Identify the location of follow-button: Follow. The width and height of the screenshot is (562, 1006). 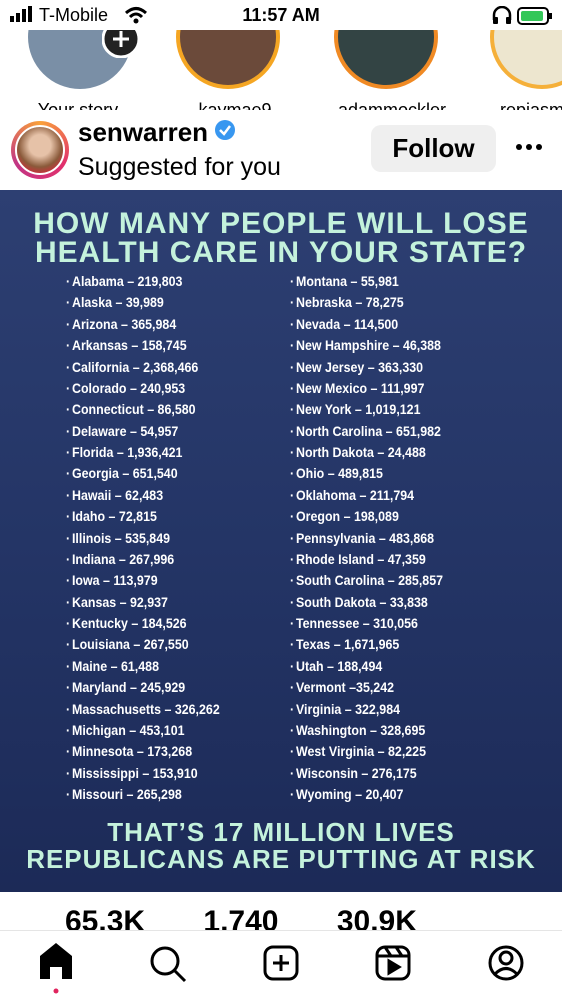
(433, 148).